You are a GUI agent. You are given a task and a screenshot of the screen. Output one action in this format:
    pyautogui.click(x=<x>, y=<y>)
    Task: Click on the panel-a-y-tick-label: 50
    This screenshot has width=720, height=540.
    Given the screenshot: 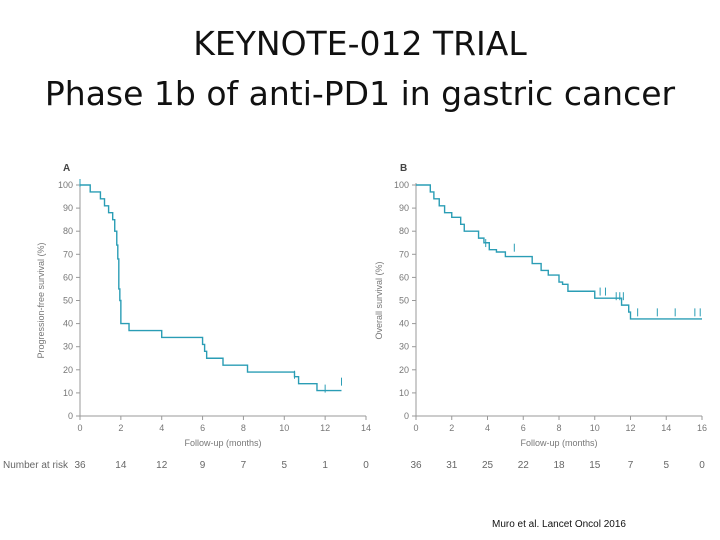 What is the action you would take?
    pyautogui.click(x=68, y=301)
    